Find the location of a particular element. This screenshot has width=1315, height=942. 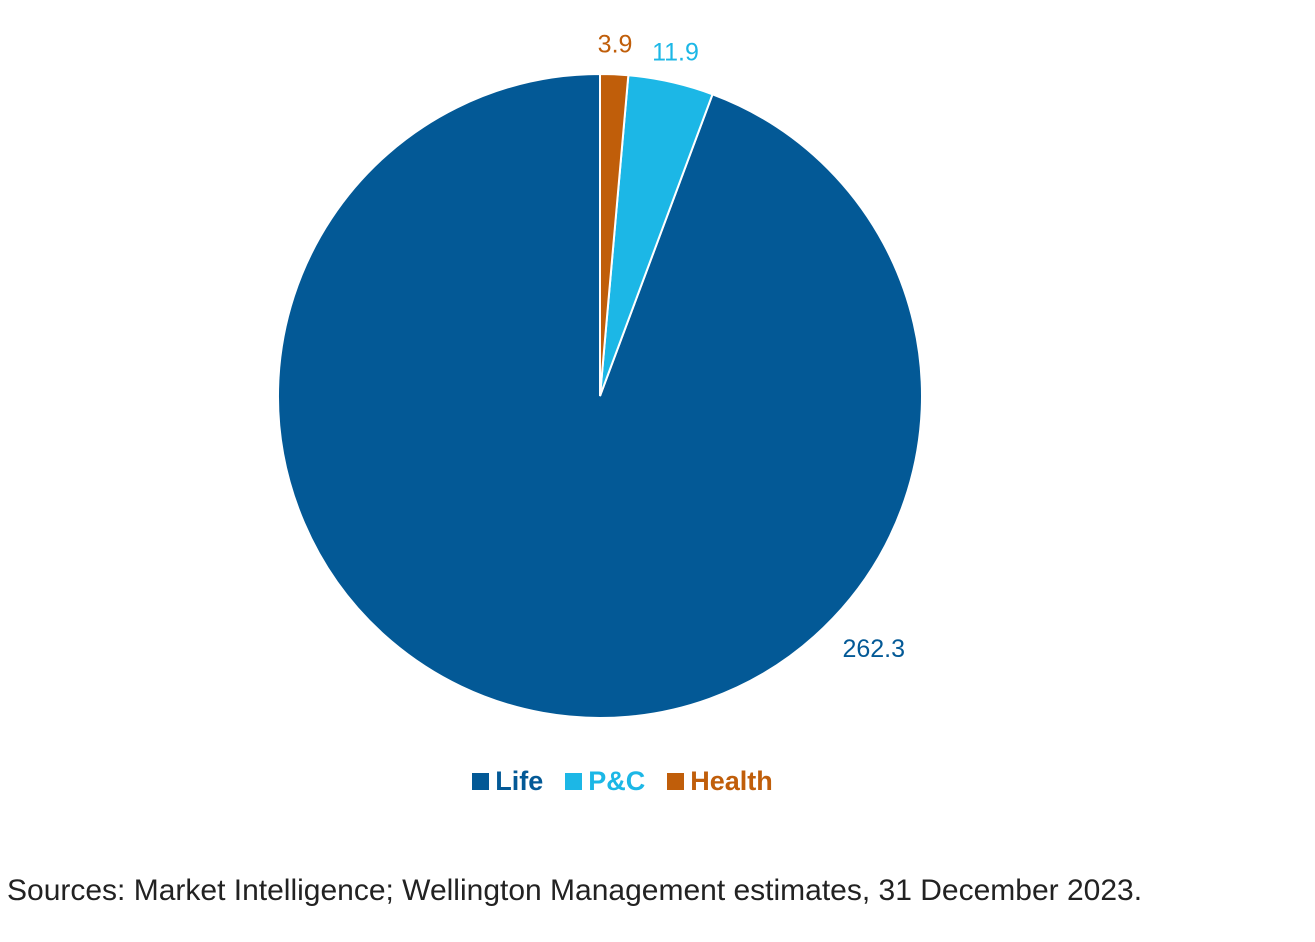

legend-item-life: Life is located at coordinates (507, 781).